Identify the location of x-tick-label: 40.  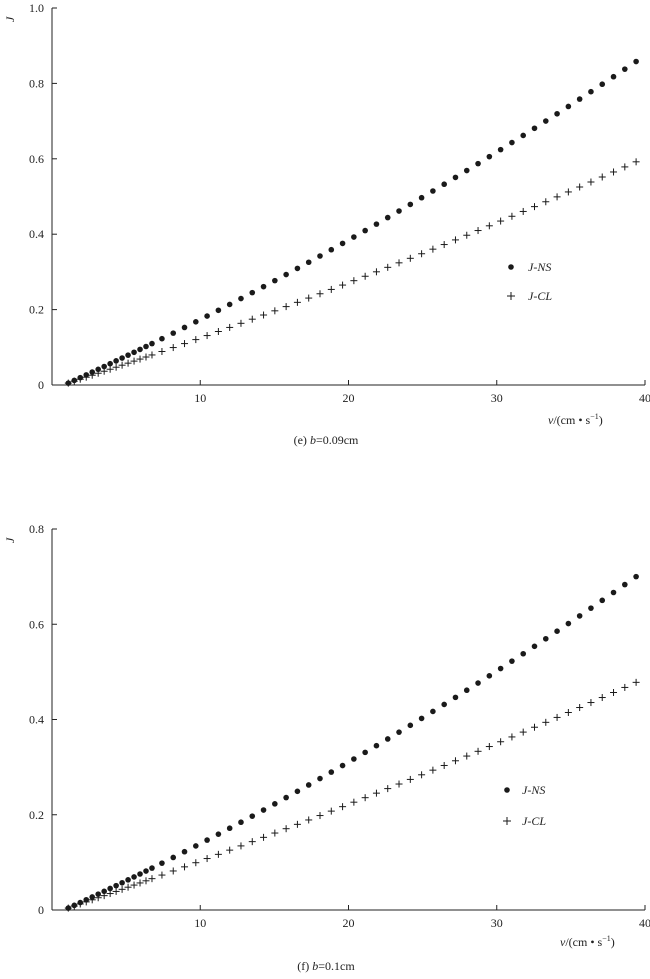
(644, 398).